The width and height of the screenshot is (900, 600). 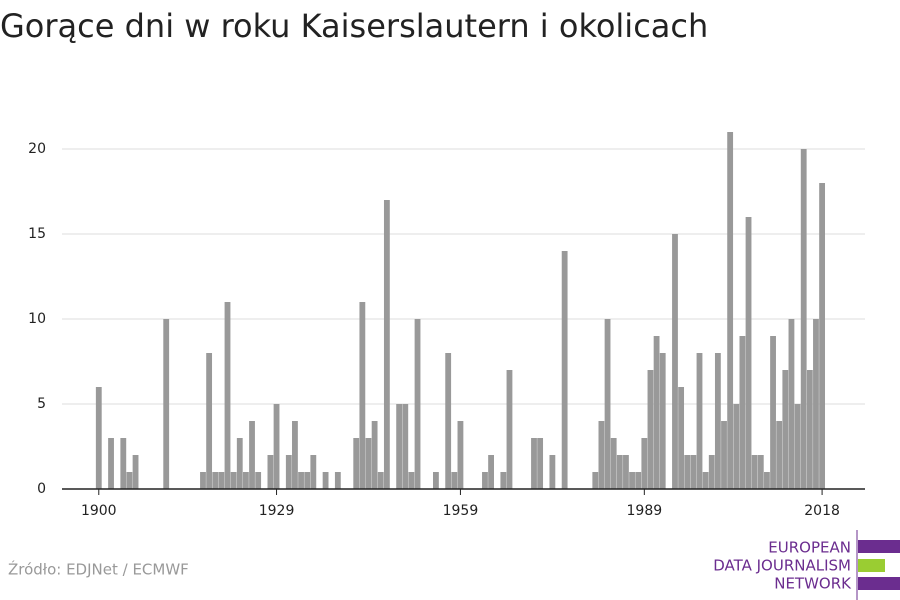 What do you see at coordinates (99, 511) in the screenshot?
I see `x-tick-label: 1900` at bounding box center [99, 511].